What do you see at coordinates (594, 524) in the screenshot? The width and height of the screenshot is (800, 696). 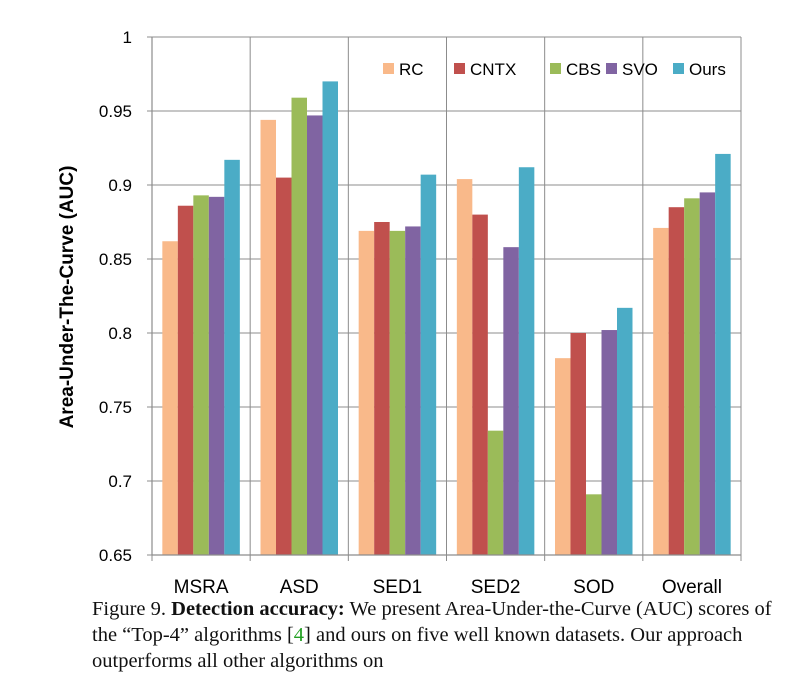 I see `bar-cbs-sod` at bounding box center [594, 524].